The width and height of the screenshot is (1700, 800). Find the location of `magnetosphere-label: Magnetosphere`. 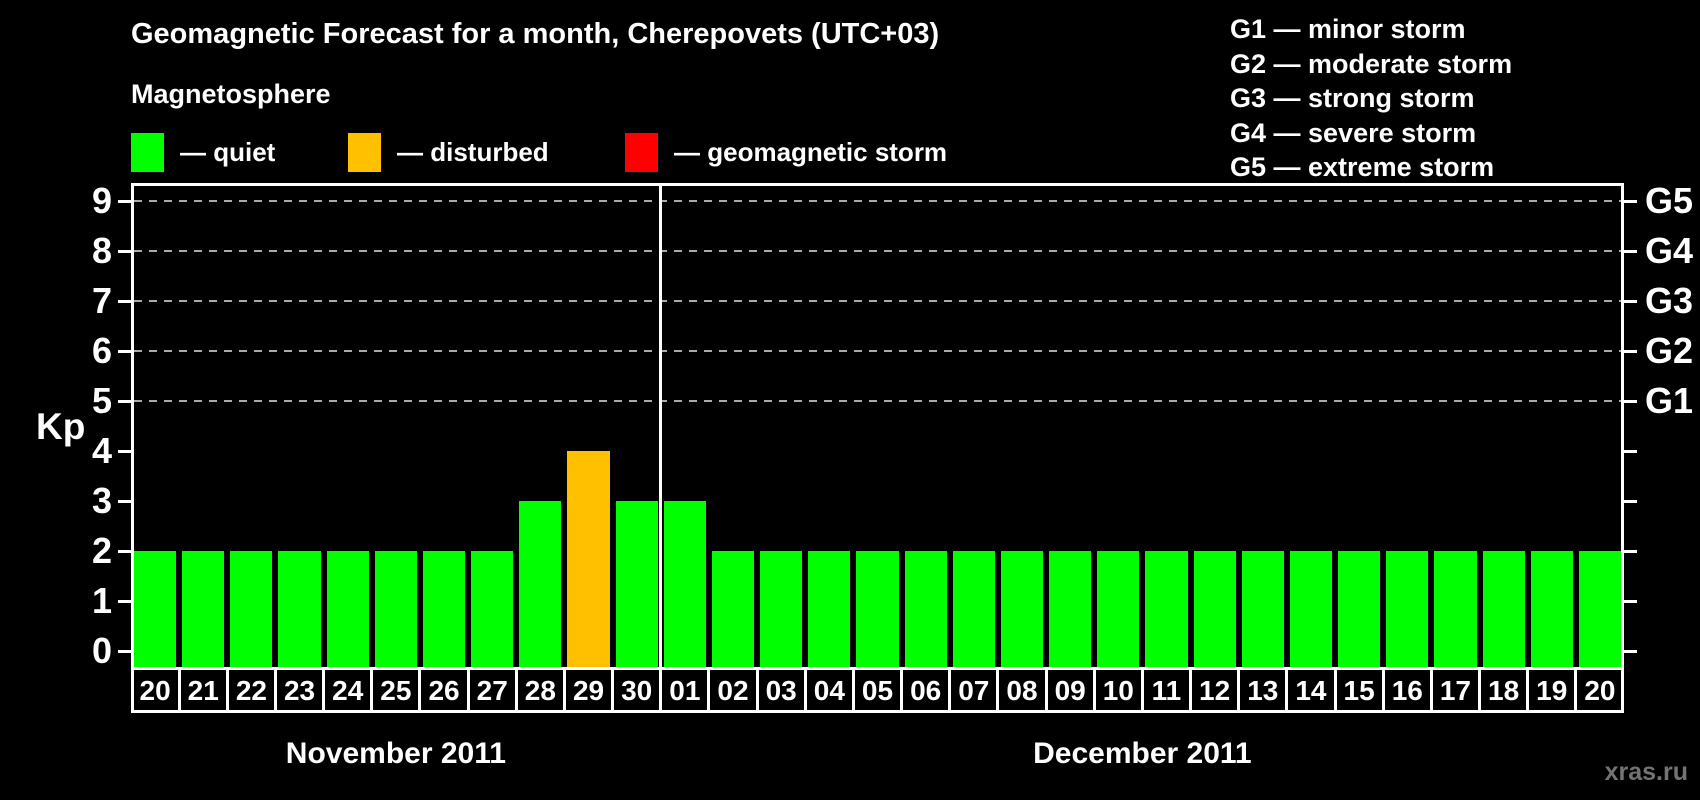

magnetosphere-label: Magnetosphere is located at coordinates (231, 94).